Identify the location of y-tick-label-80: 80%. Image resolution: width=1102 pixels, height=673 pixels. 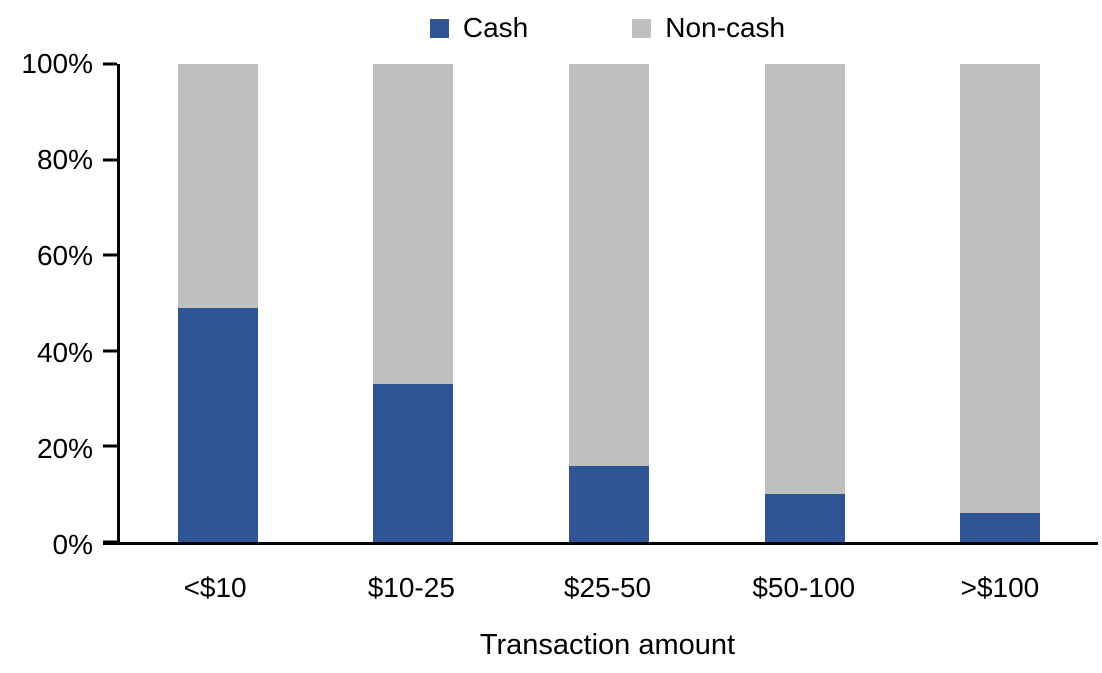
(64, 160).